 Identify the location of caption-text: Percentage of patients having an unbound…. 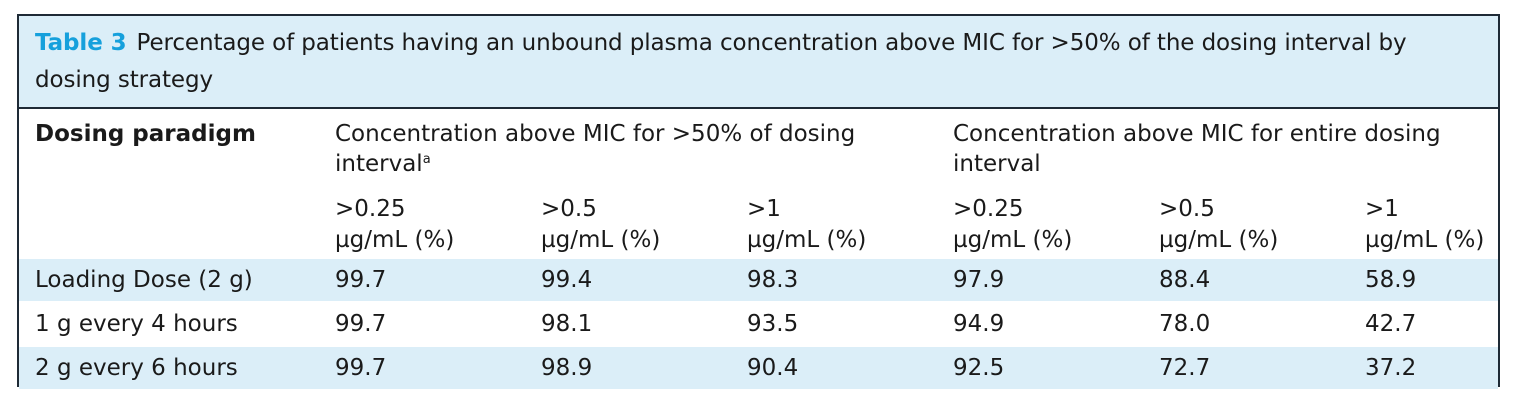
(721, 61).